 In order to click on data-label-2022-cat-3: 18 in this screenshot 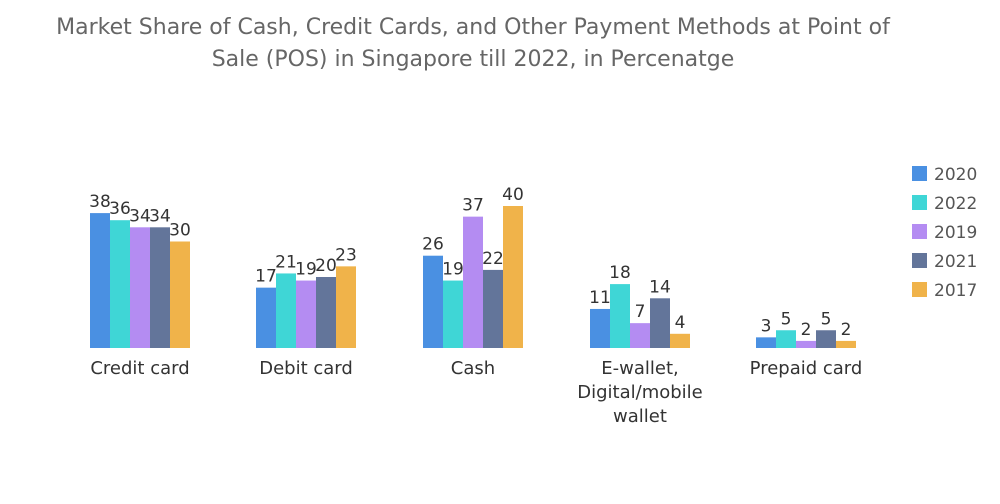, I will do `click(620, 273)`.